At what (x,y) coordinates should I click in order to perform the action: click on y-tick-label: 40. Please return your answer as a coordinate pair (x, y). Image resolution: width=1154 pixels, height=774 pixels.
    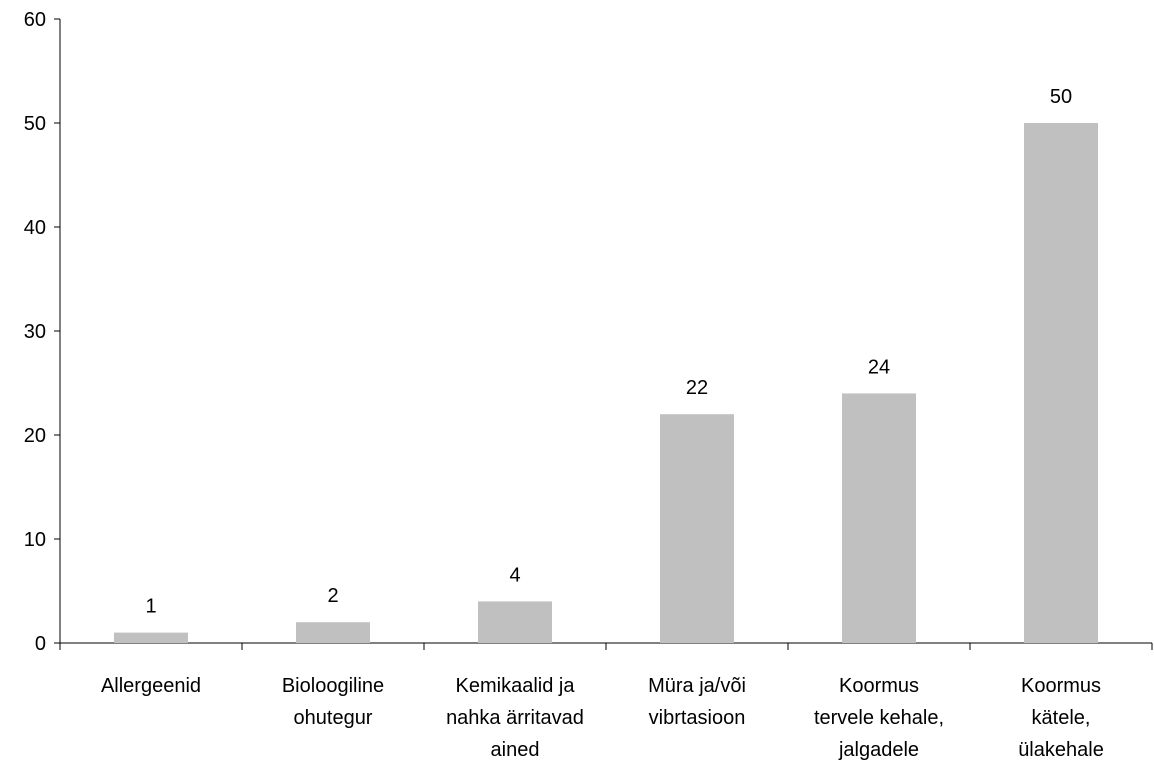
    Looking at the image, I should click on (35, 228).